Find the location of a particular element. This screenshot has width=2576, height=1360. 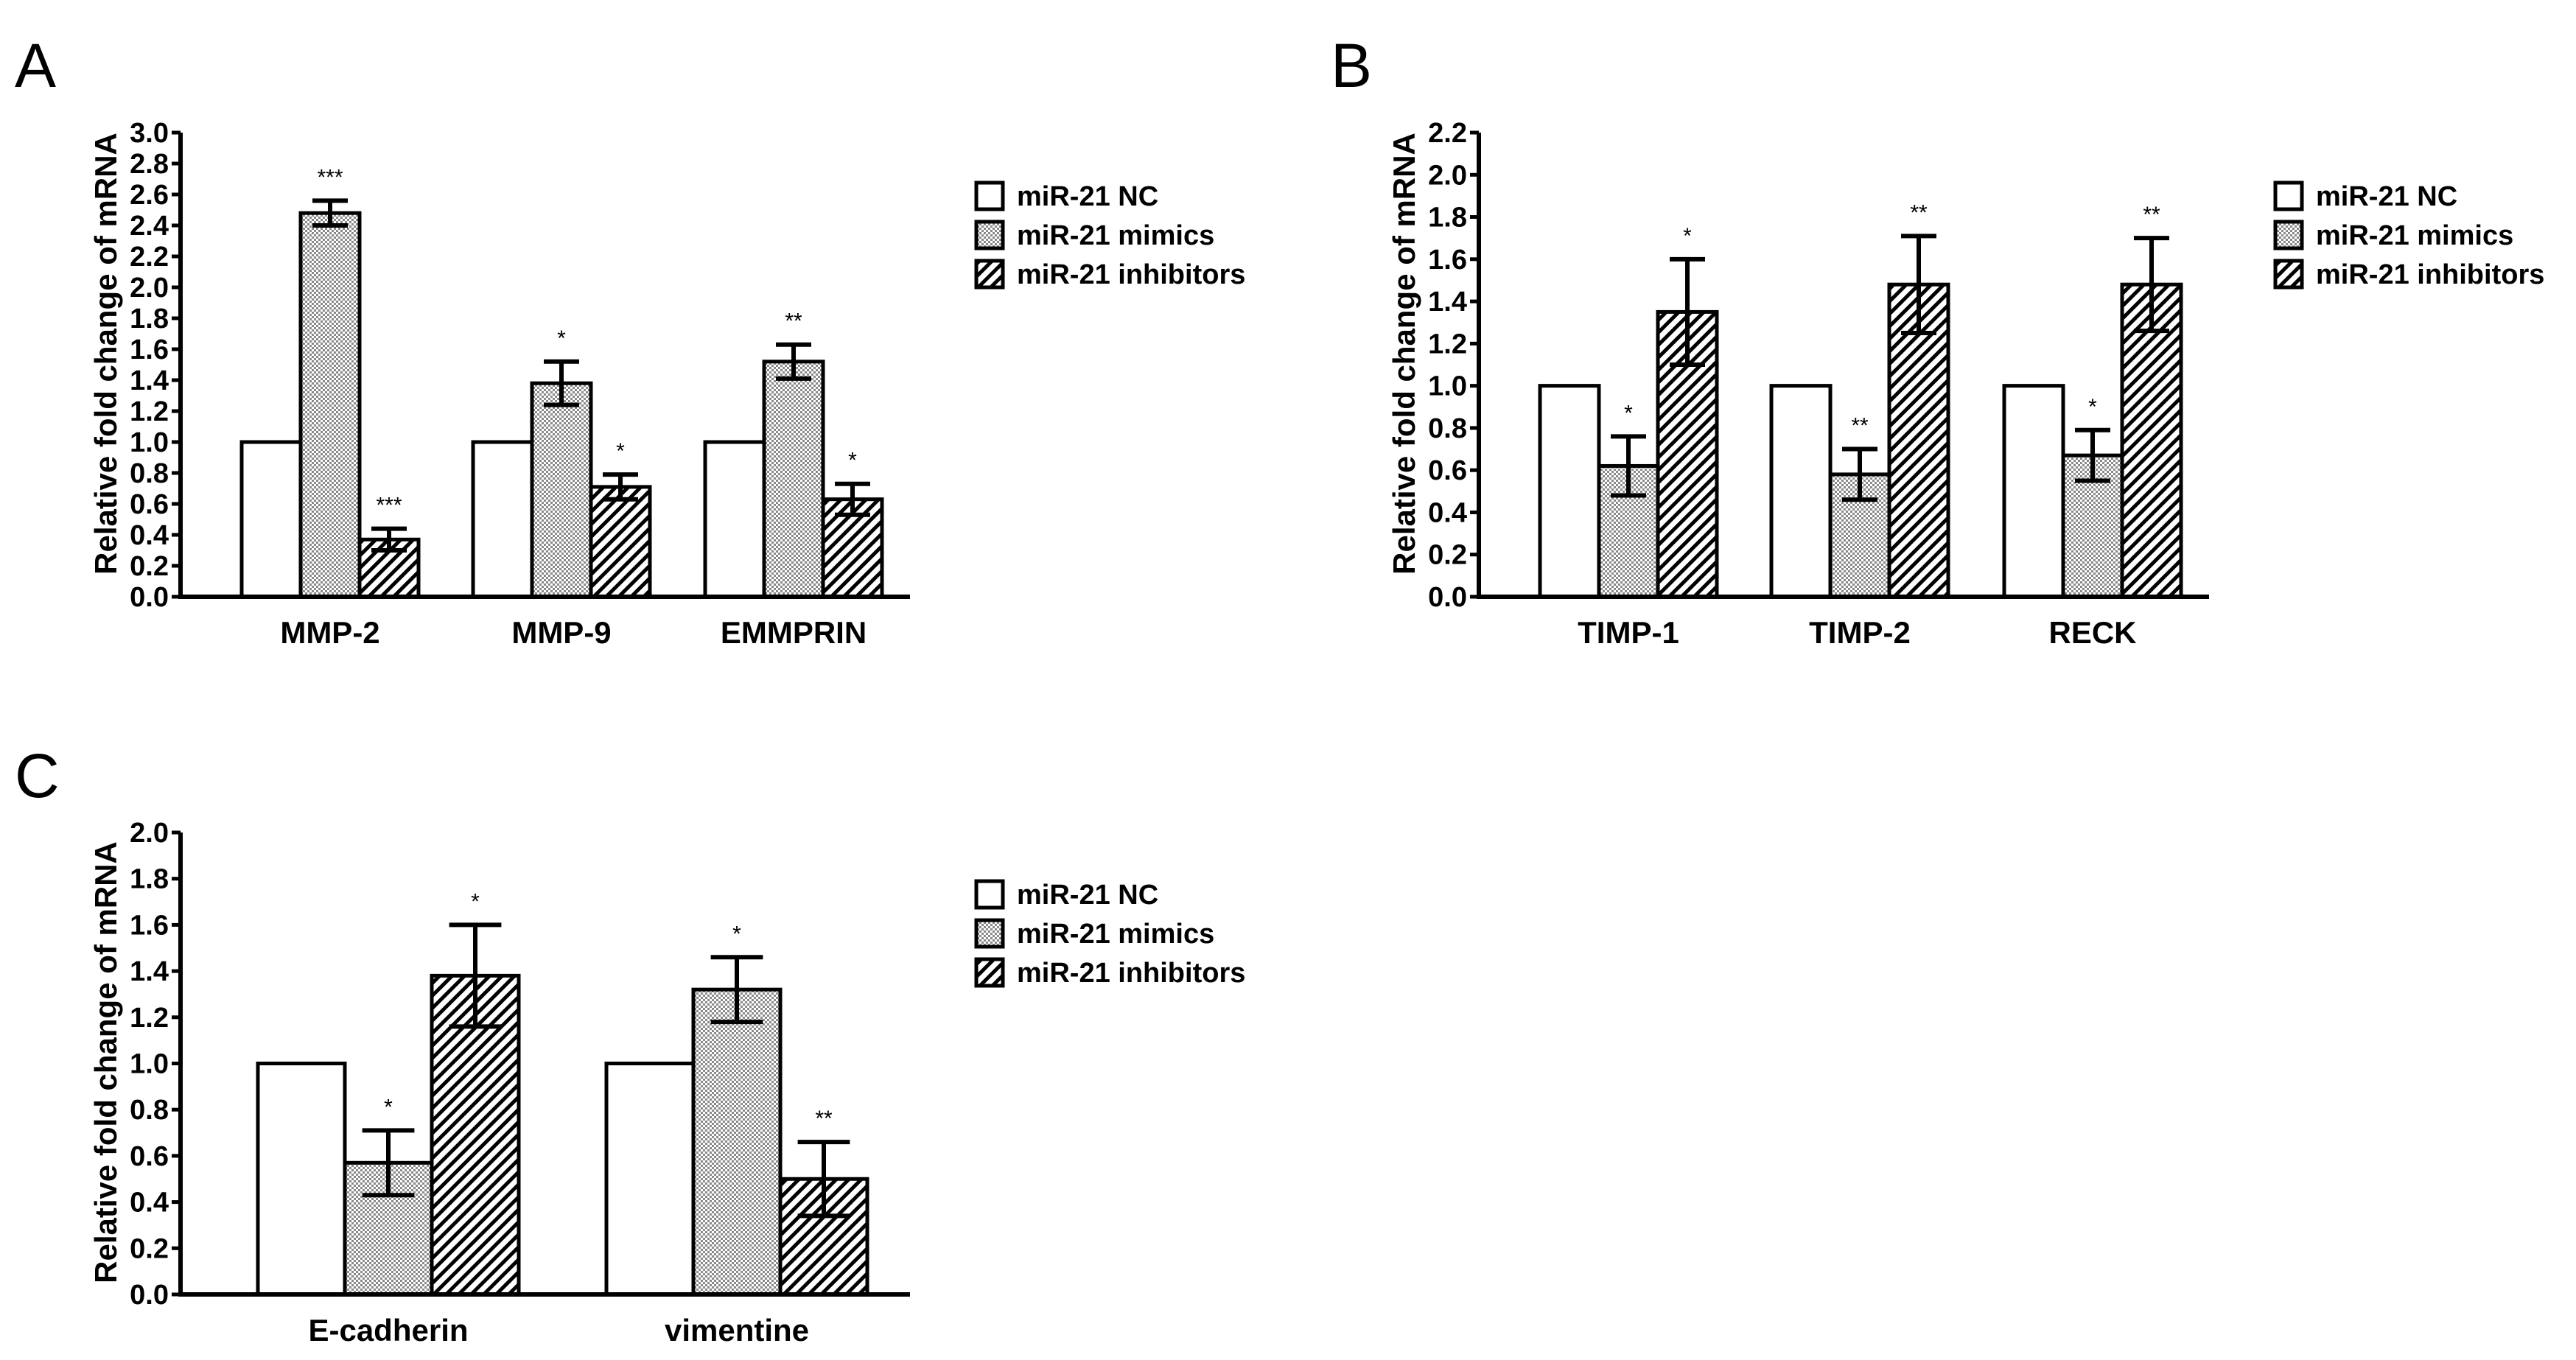

category-label: TIMP-2 is located at coordinates (1860, 633).